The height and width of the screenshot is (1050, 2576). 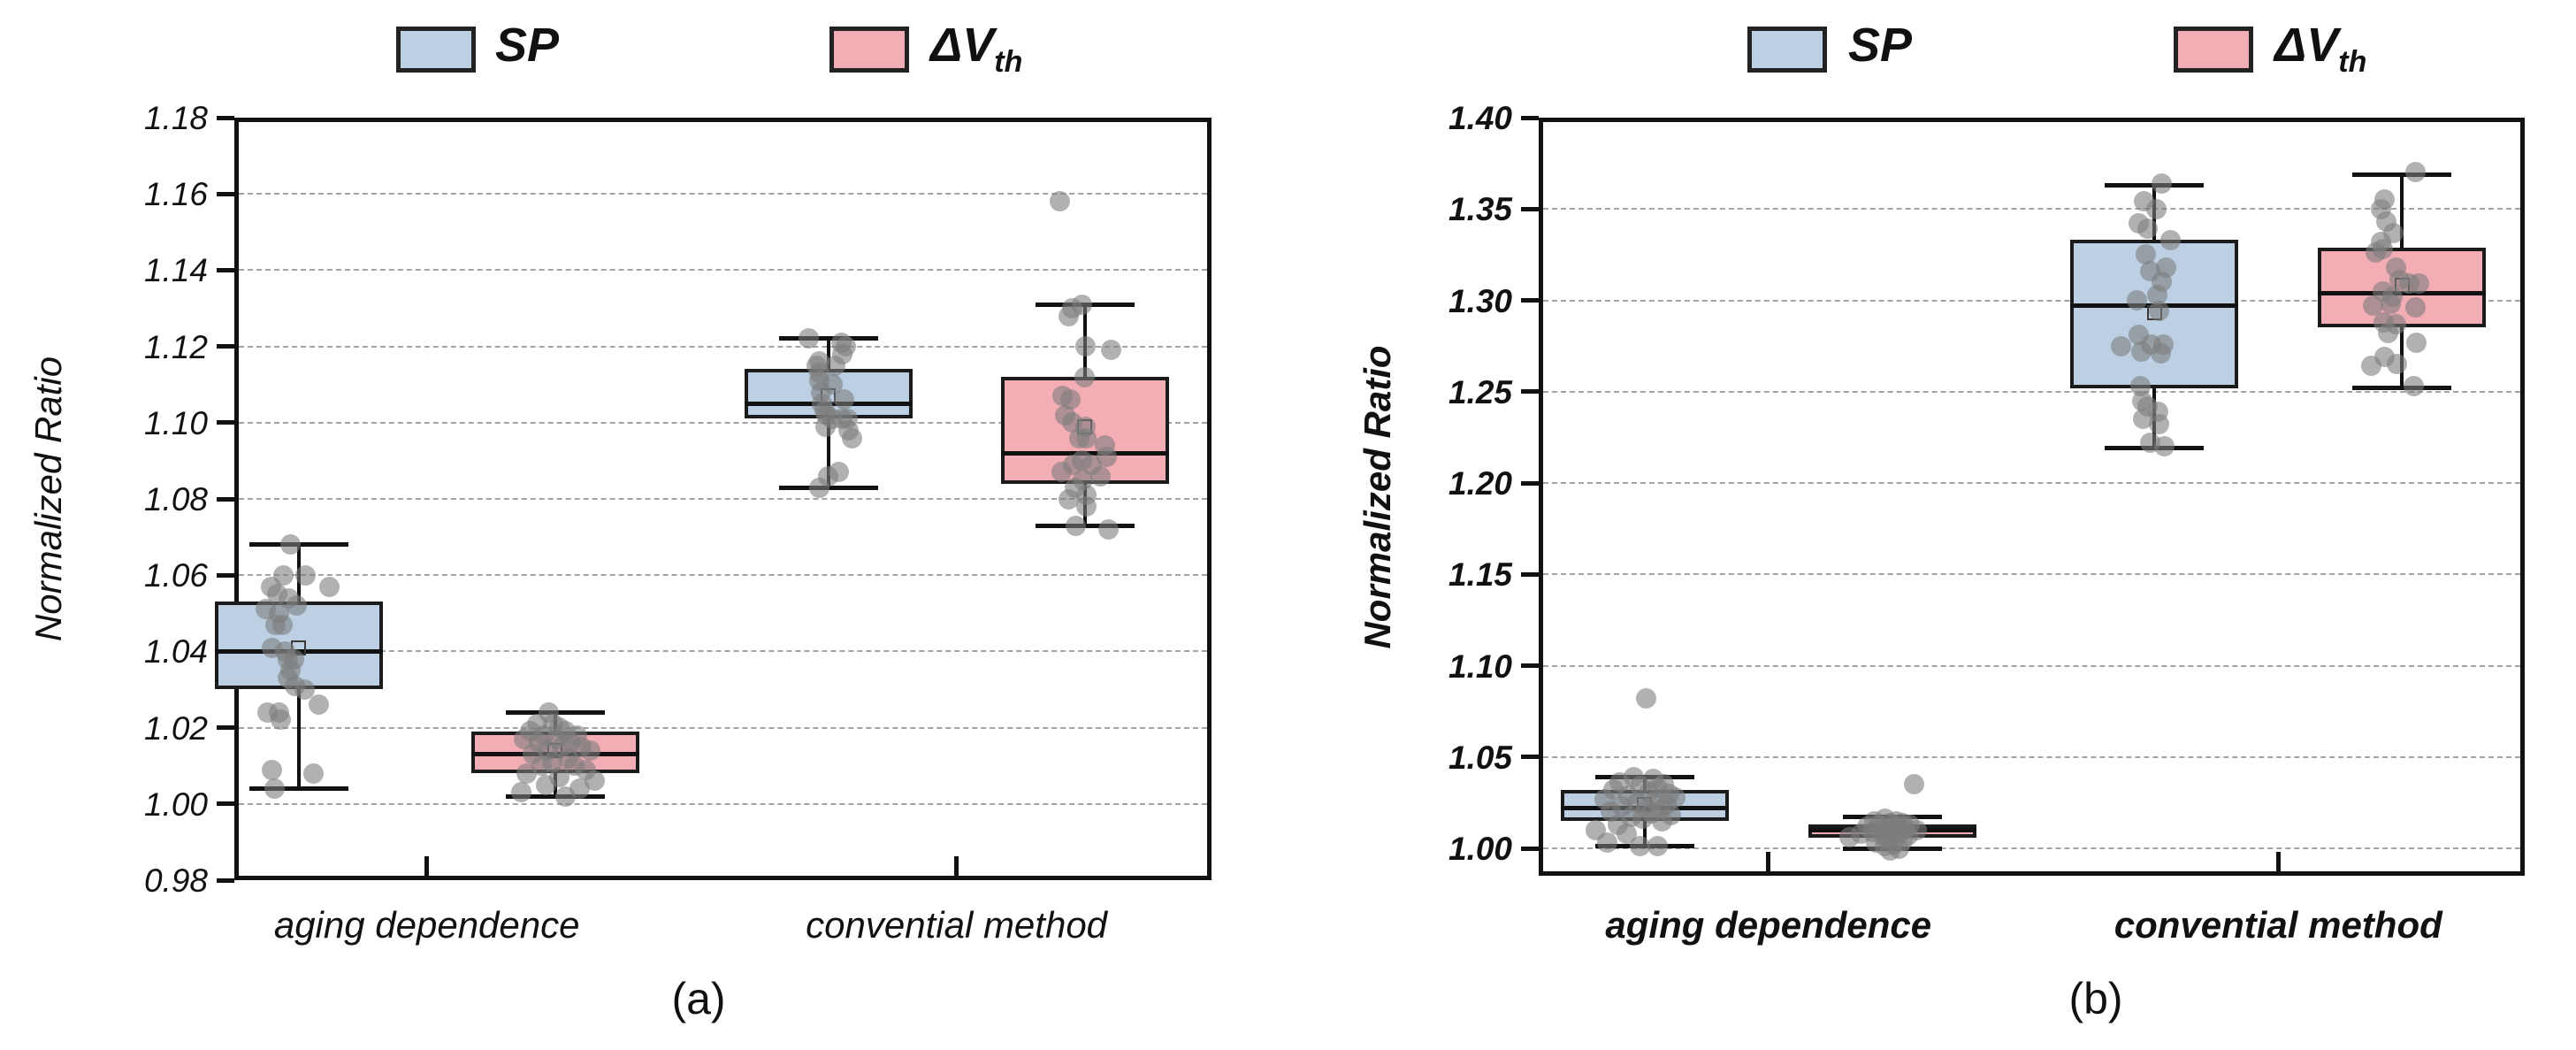 I want to click on y-tick-label: 1.00, so click(x=1480, y=849).